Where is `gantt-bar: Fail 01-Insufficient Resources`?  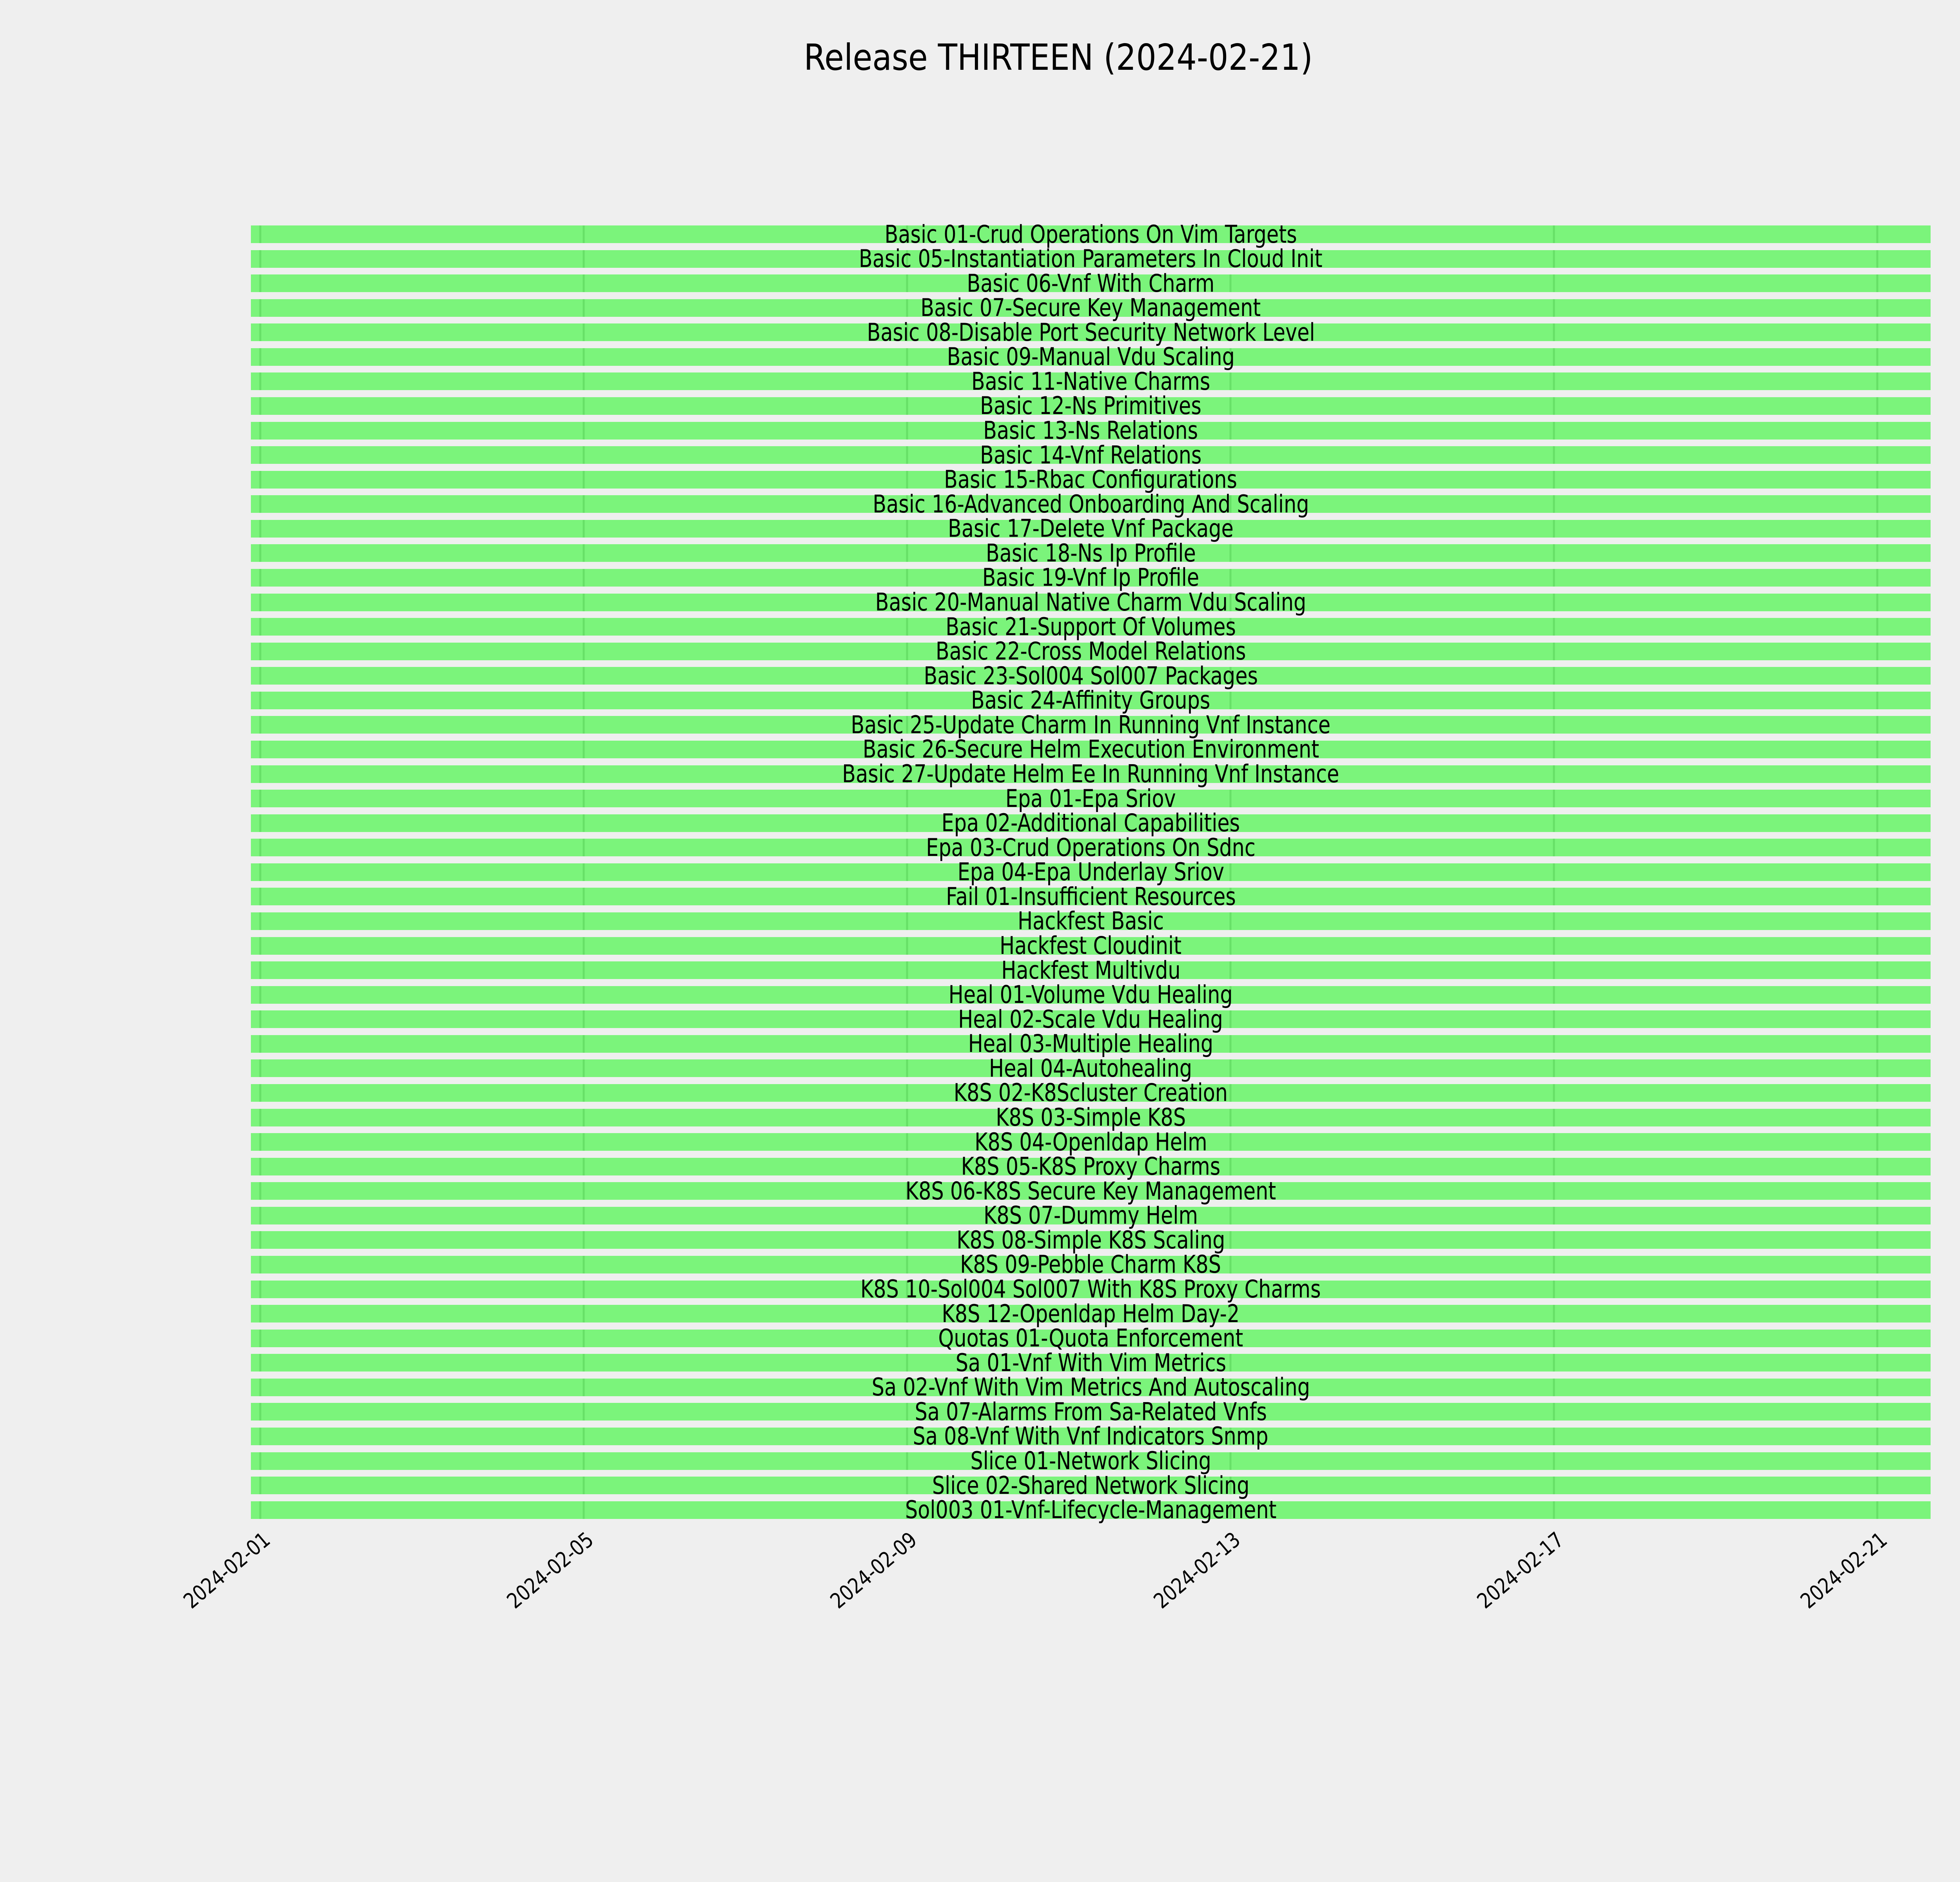 gantt-bar: Fail 01-Insufficient Resources is located at coordinates (1091, 896).